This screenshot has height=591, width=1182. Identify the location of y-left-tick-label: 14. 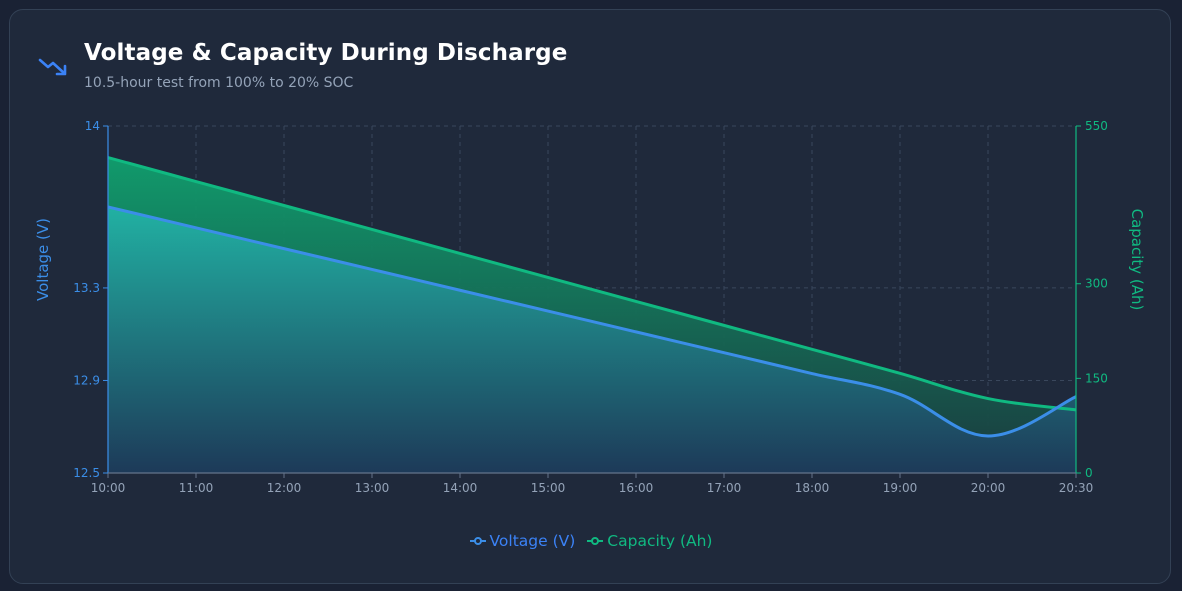
(92, 126).